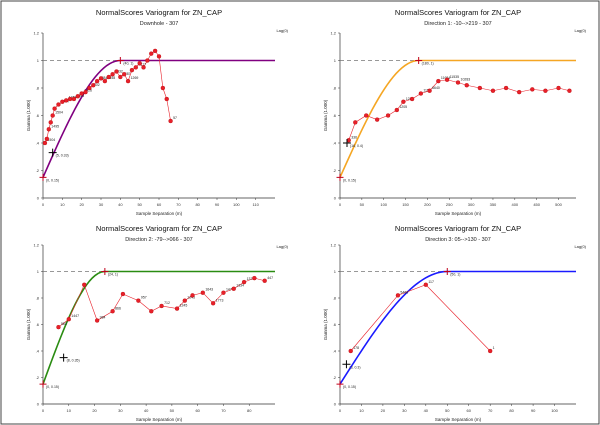  I want to click on y-tick-label: .2, so click(335, 377).